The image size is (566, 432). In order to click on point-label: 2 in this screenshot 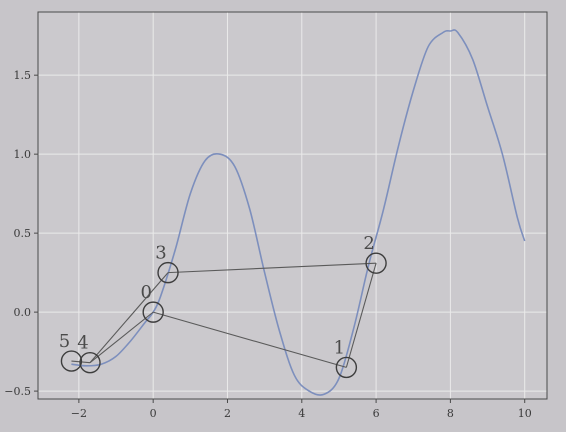, I will do `click(368, 243)`.